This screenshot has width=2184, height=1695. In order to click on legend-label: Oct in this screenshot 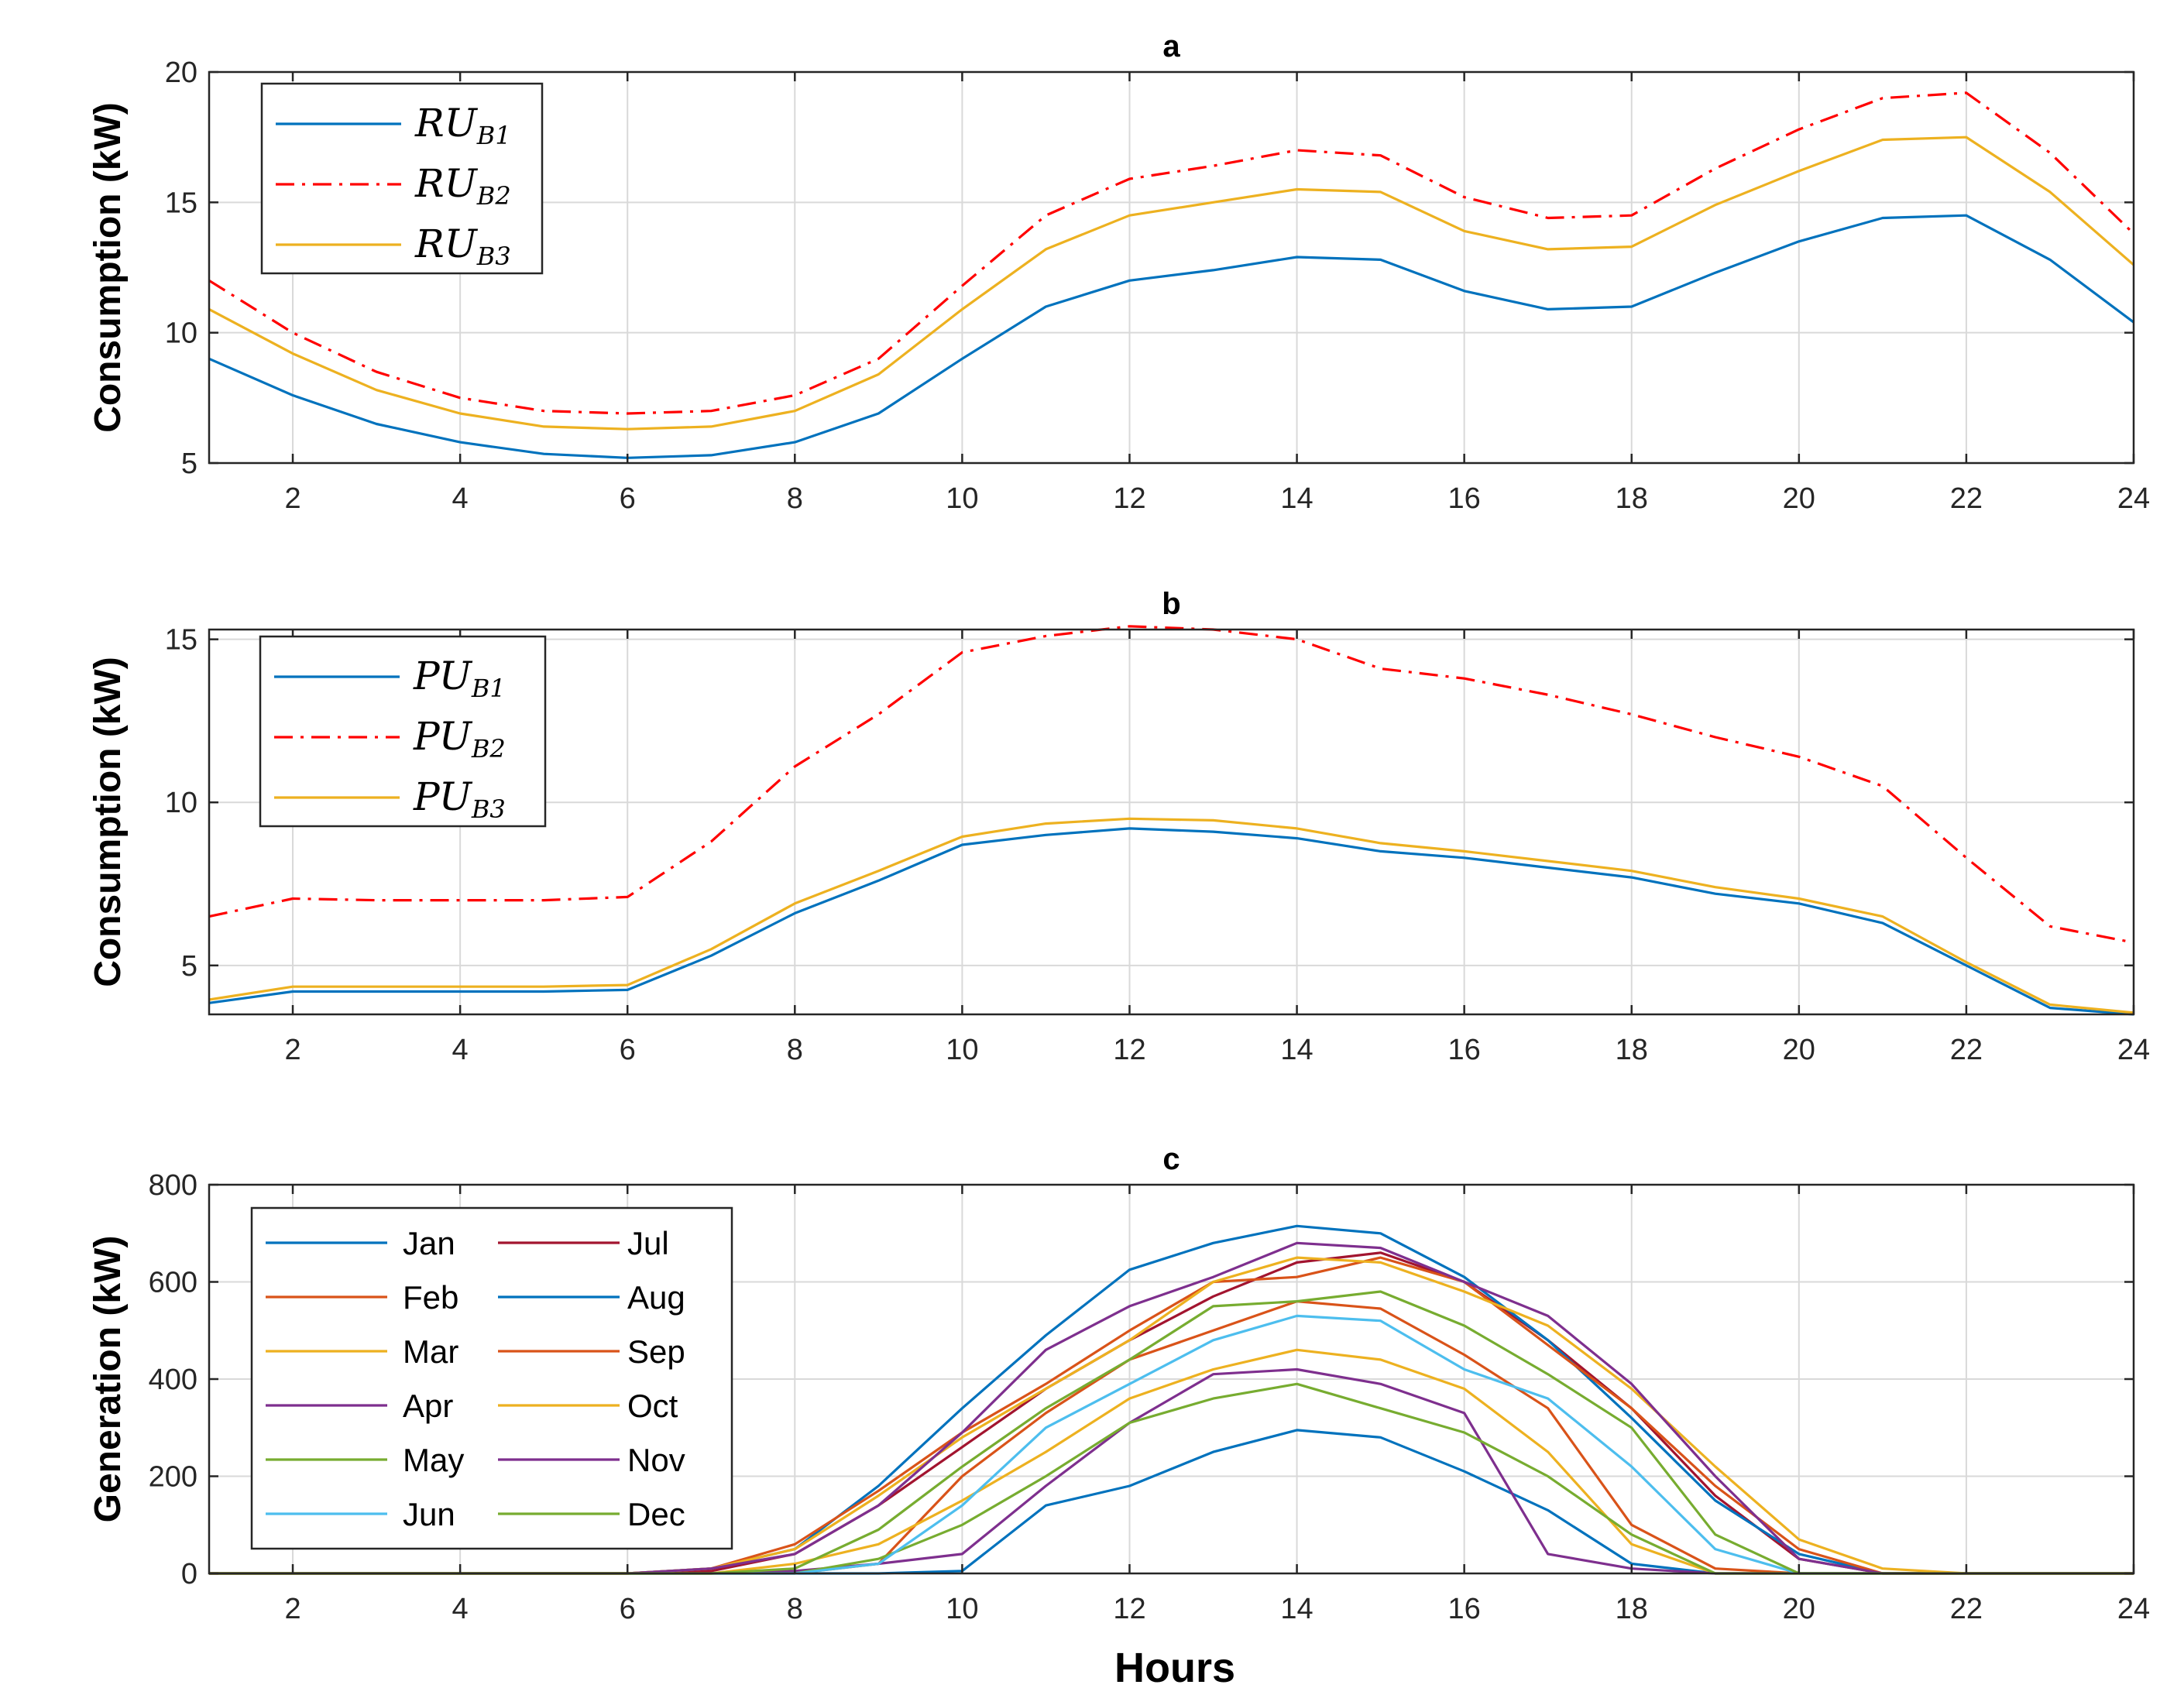, I will do `click(652, 1406)`.